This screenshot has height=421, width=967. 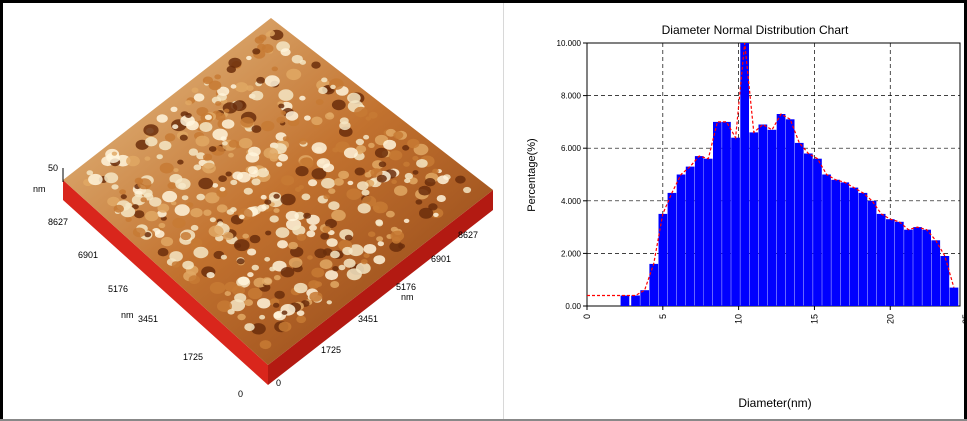 What do you see at coordinates (739, 319) in the screenshot?
I see `x-tick-label: 10` at bounding box center [739, 319].